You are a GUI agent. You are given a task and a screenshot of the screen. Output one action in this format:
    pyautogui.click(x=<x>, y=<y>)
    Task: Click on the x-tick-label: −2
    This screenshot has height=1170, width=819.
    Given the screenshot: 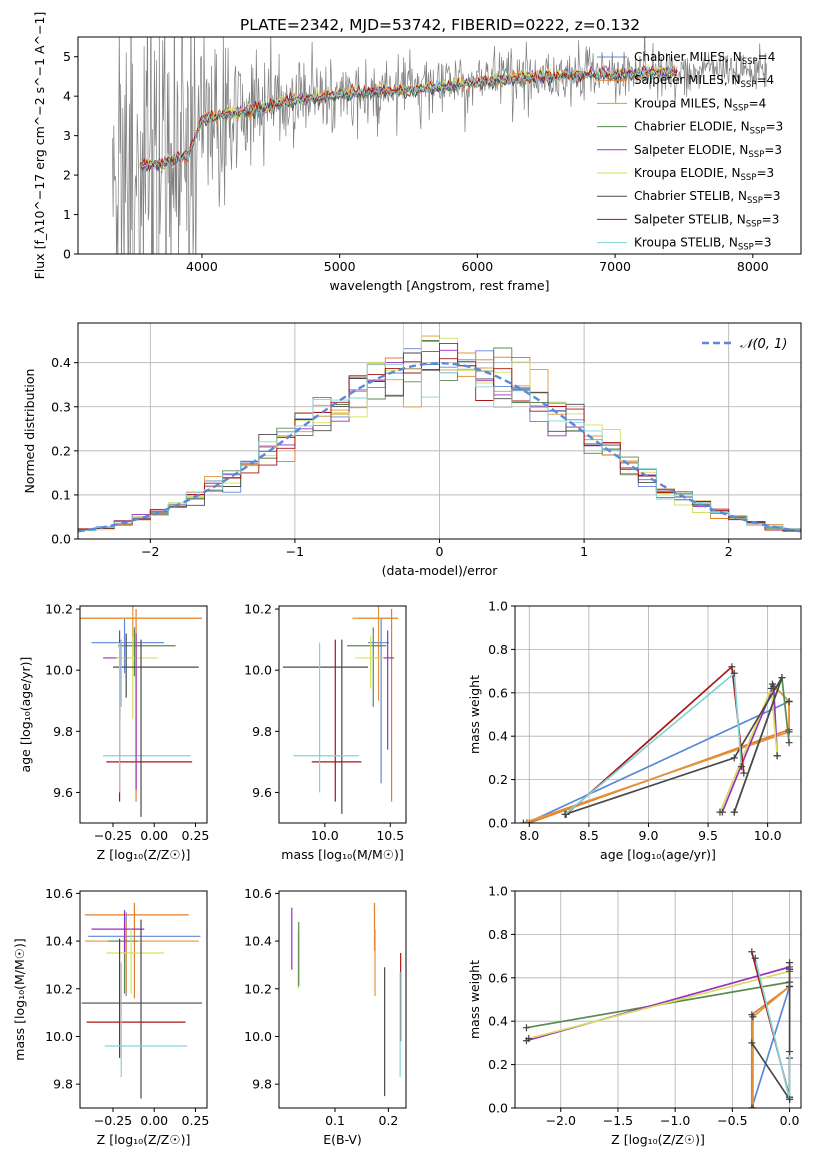 What is the action you would take?
    pyautogui.click(x=150, y=551)
    